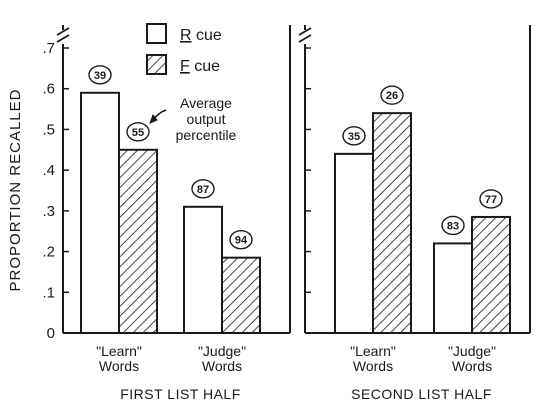 The height and width of the screenshot is (410, 536). What do you see at coordinates (203, 190) in the screenshot?
I see `percentile-label: 87` at bounding box center [203, 190].